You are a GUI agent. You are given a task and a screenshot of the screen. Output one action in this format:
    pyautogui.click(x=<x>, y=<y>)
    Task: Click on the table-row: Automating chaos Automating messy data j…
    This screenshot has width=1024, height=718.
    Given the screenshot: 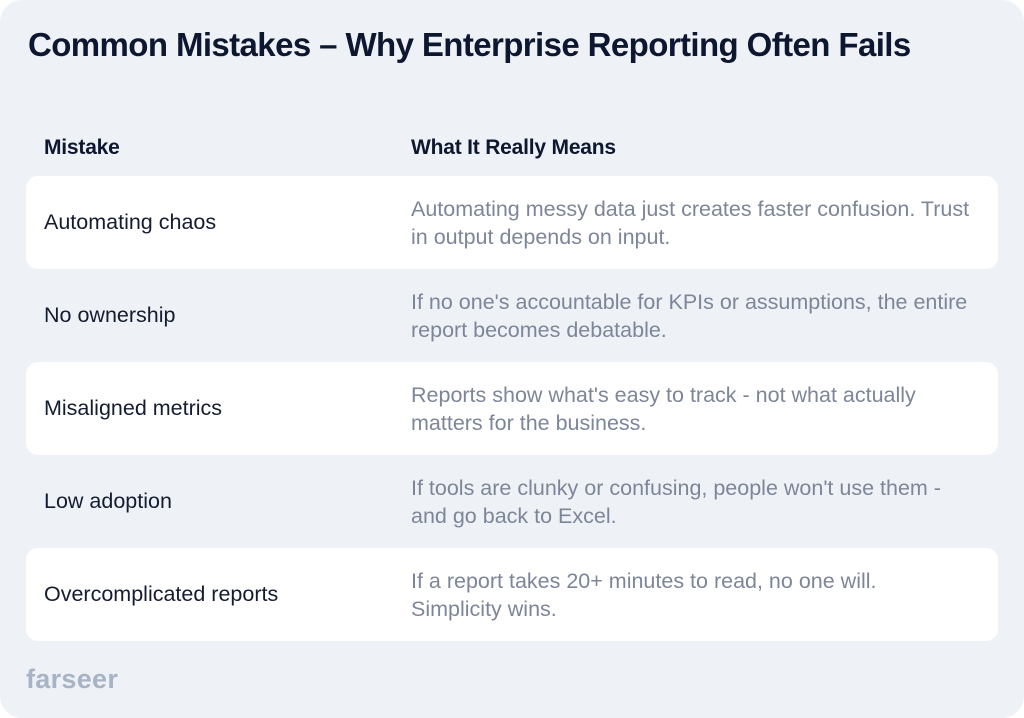 What is the action you would take?
    pyautogui.click(x=512, y=222)
    